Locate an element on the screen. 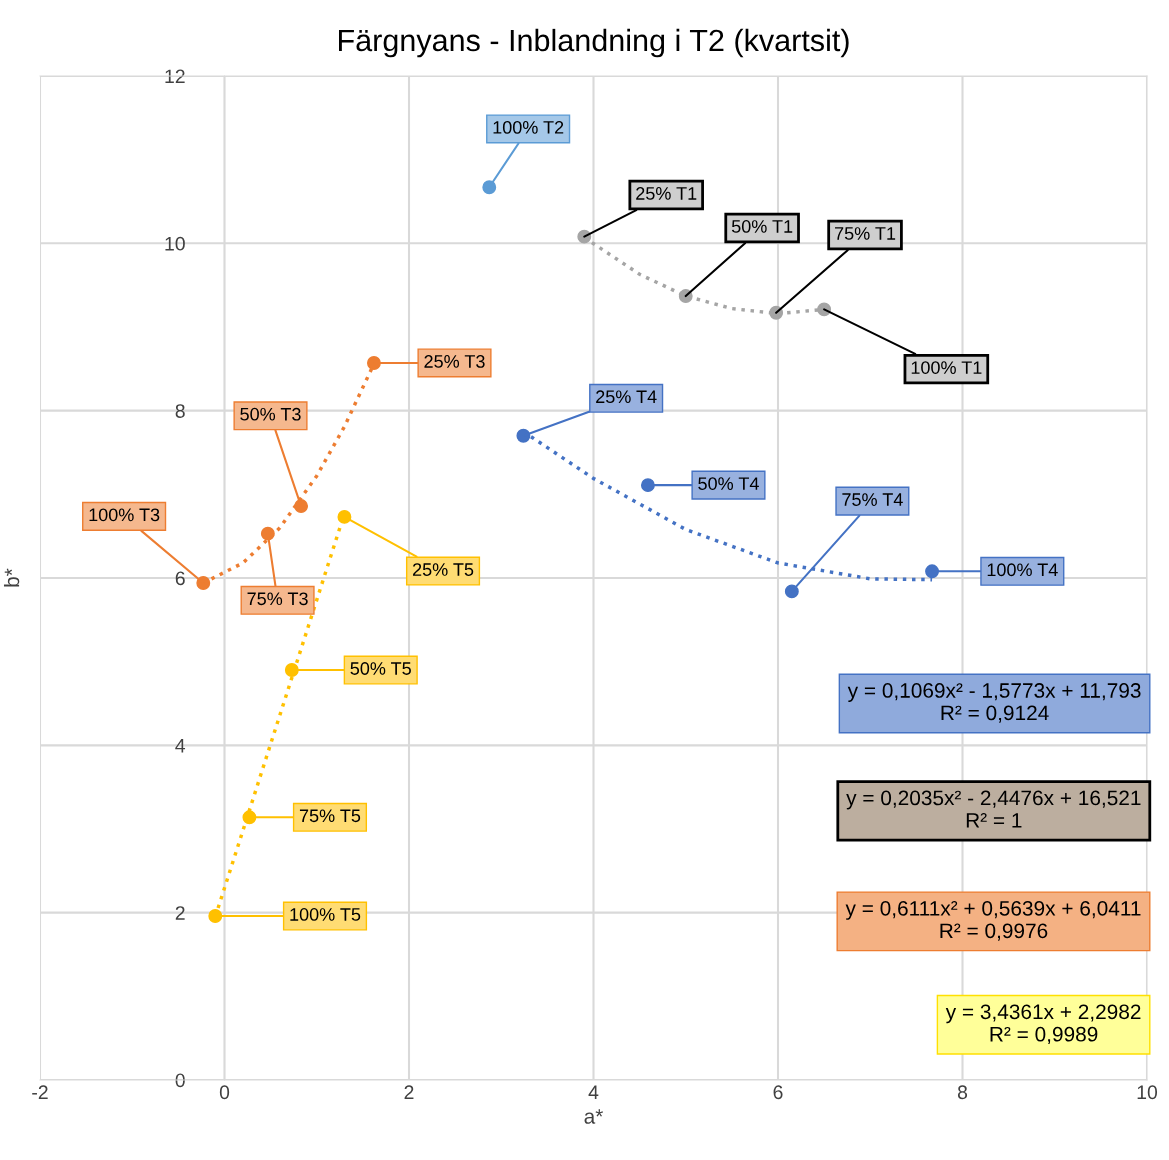 This screenshot has height=1160, width=1169. annotation: y = 0,6111x² + 0,5639x + 6,0411 R² = 0,9976 is located at coordinates (993, 920).